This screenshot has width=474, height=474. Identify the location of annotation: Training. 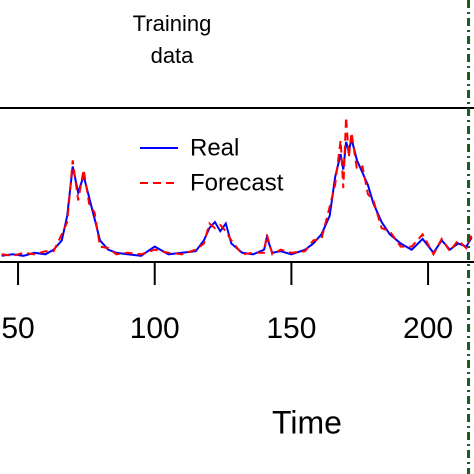
(172, 23).